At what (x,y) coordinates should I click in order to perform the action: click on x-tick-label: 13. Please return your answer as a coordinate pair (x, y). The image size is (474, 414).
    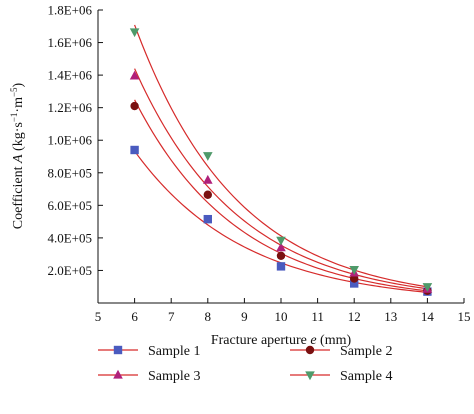
    Looking at the image, I should click on (390, 316).